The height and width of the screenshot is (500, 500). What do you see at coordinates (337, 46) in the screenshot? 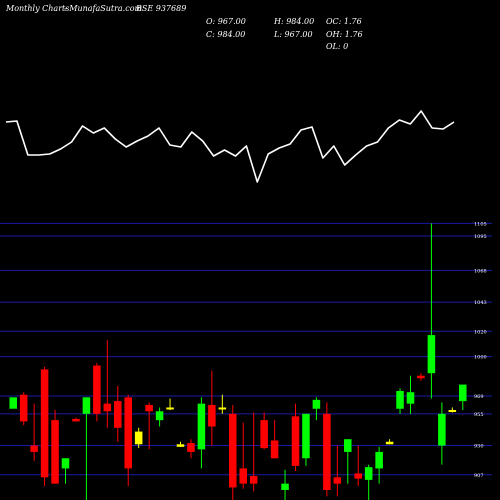
I see `ol-value: OL: 0` at bounding box center [337, 46].